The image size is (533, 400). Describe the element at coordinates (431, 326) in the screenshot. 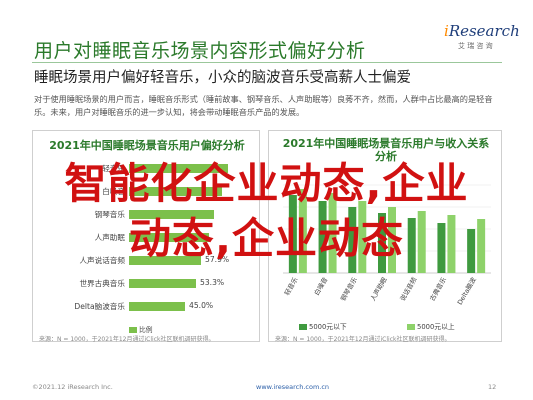

I see `right-legend-2: 5000元以上` at that location.